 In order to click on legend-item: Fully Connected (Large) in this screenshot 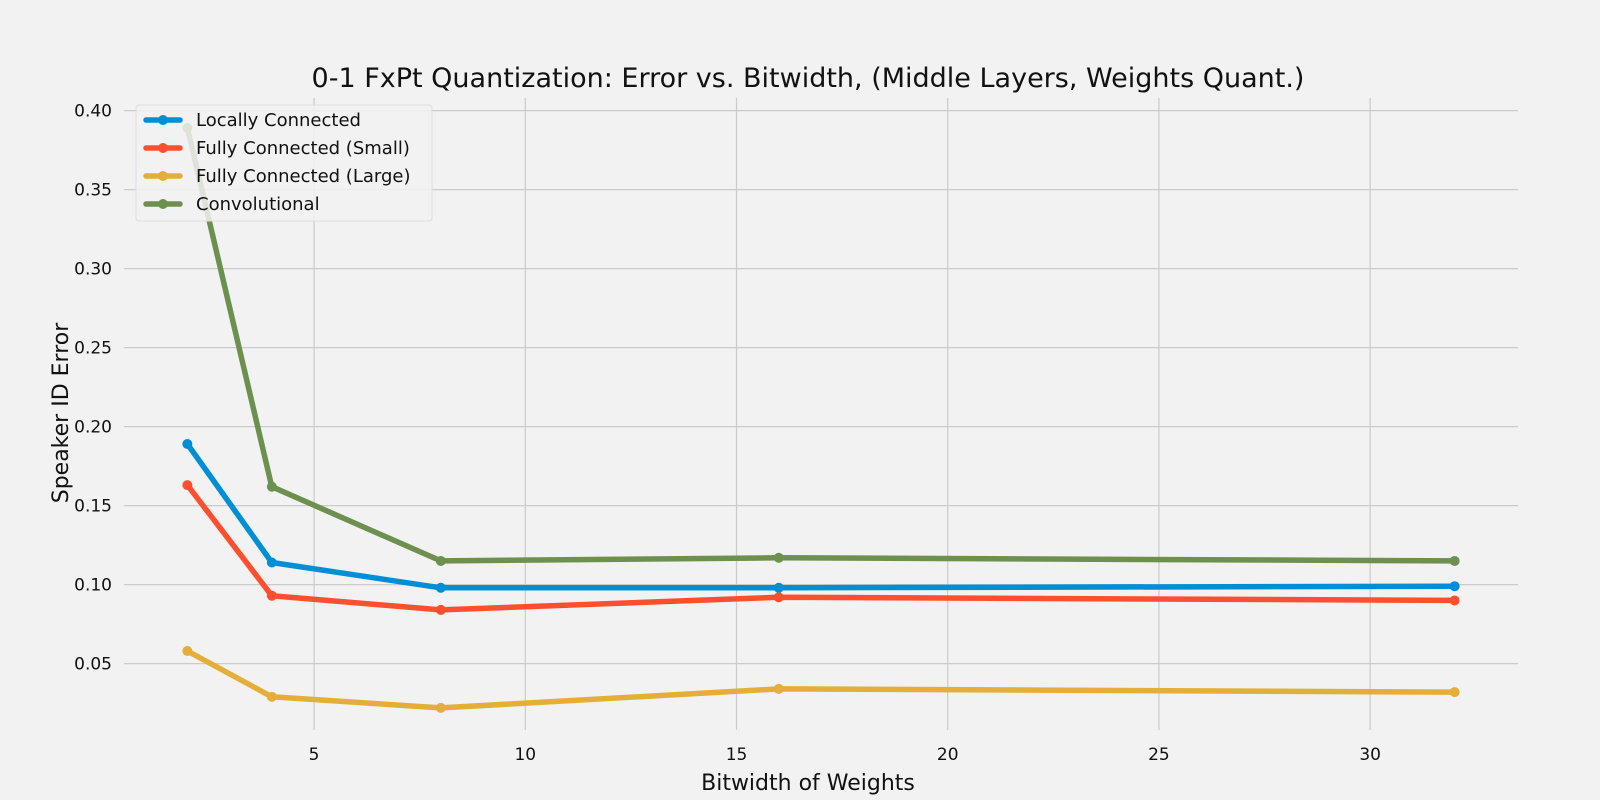, I will do `click(277, 176)`.